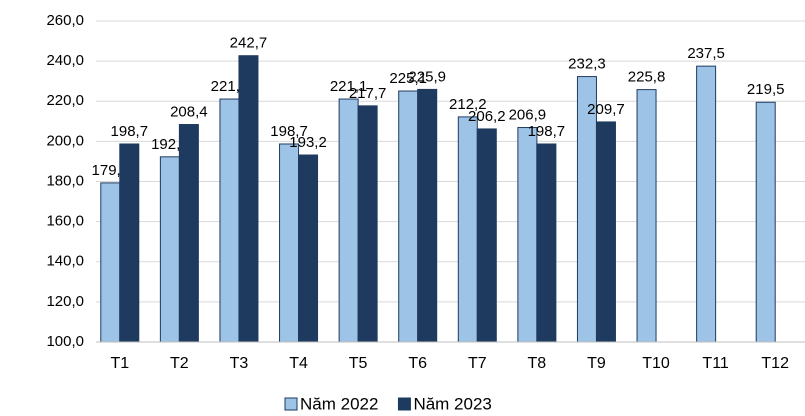  What do you see at coordinates (65, 261) in the screenshot?
I see `y-tick-label: 140,0` at bounding box center [65, 261].